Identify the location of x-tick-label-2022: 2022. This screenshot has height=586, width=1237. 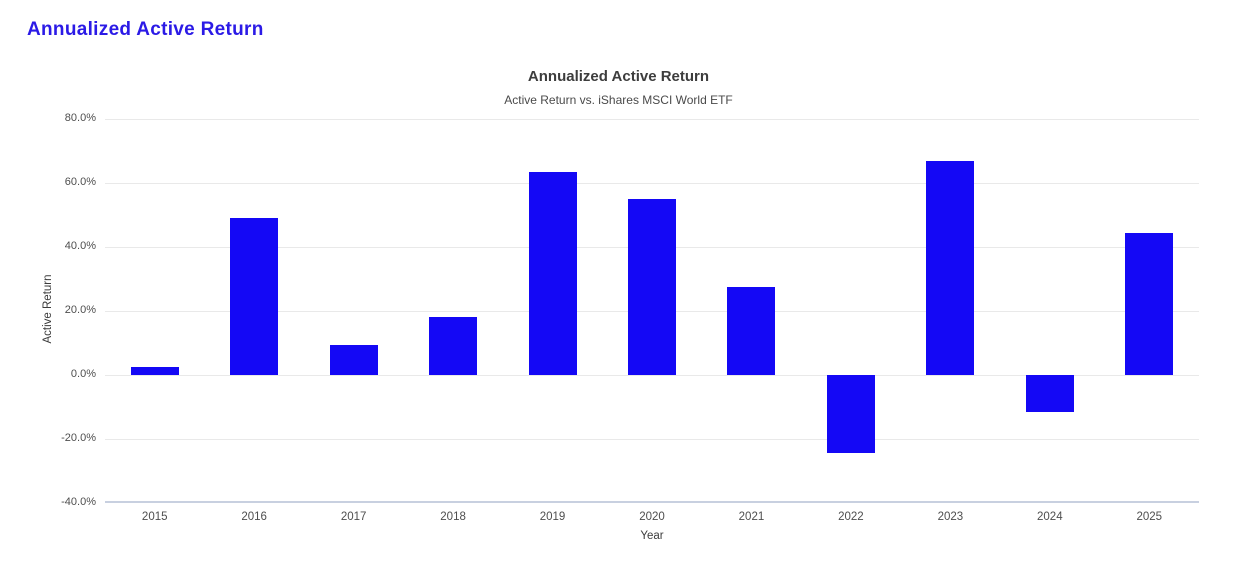
(851, 517).